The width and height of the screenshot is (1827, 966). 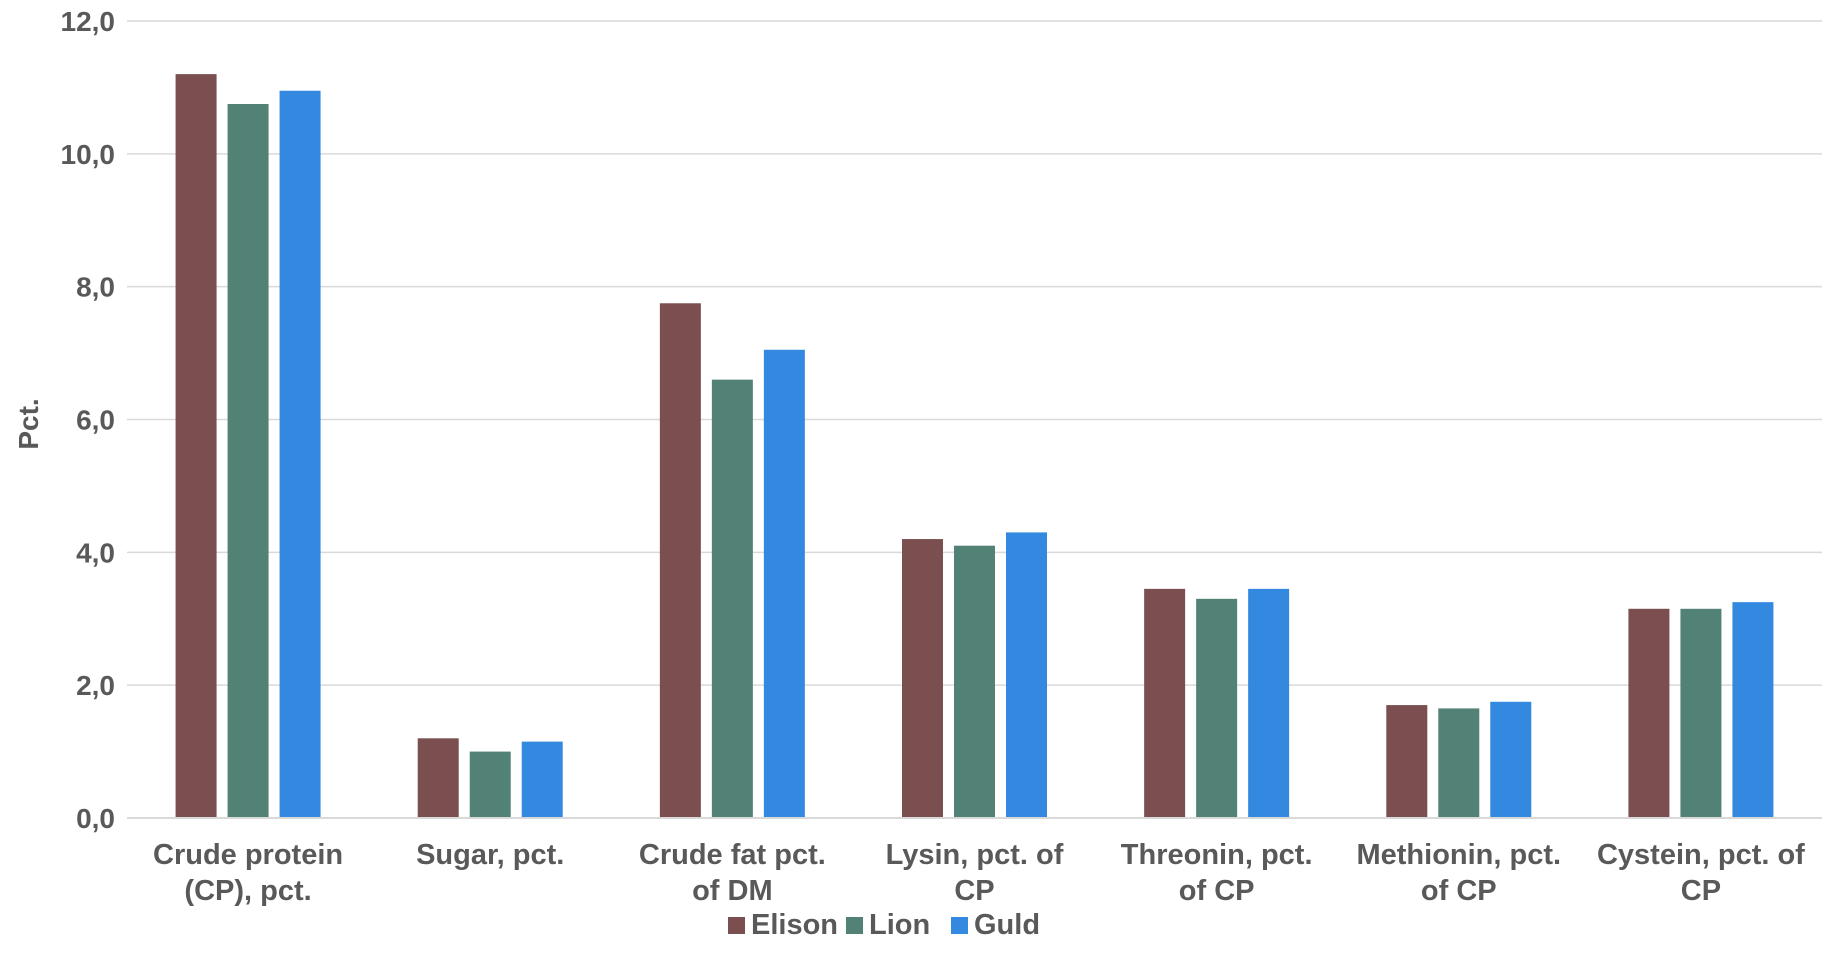 I want to click on y-tick-label: 12,0, so click(x=88, y=21).